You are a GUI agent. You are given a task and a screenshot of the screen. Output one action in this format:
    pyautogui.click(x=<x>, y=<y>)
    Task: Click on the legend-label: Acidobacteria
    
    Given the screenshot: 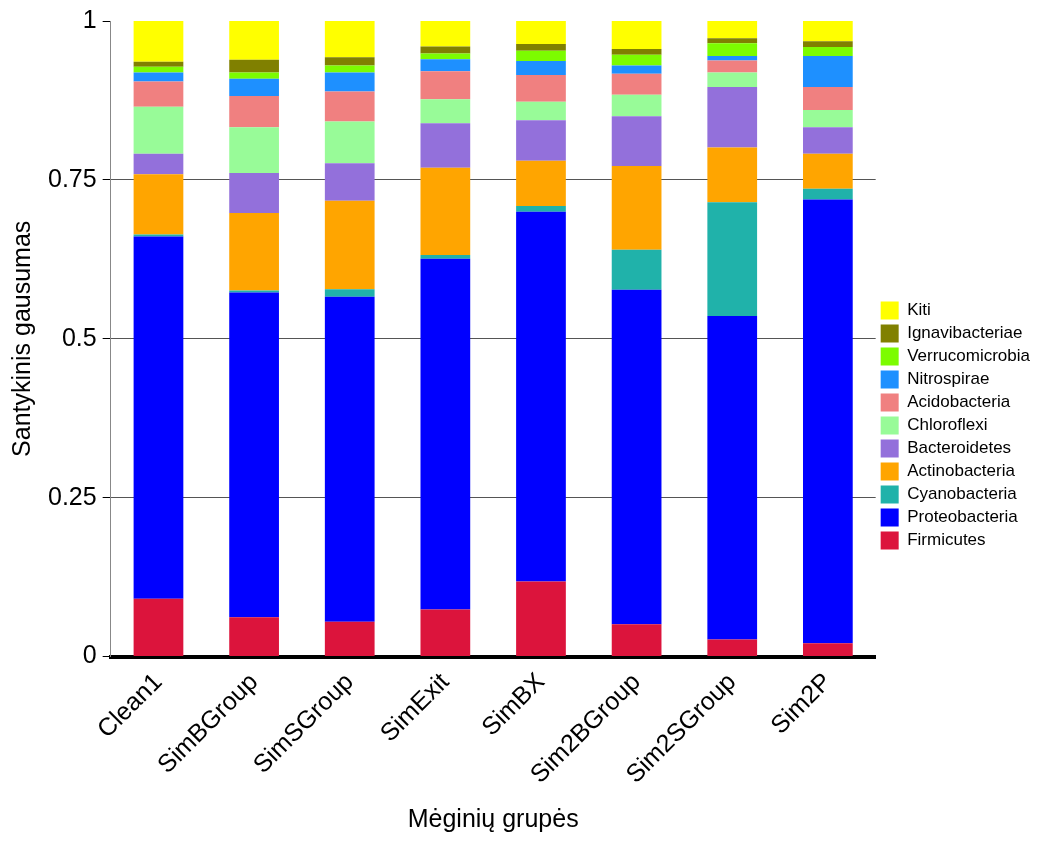 What is the action you would take?
    pyautogui.click(x=959, y=402)
    